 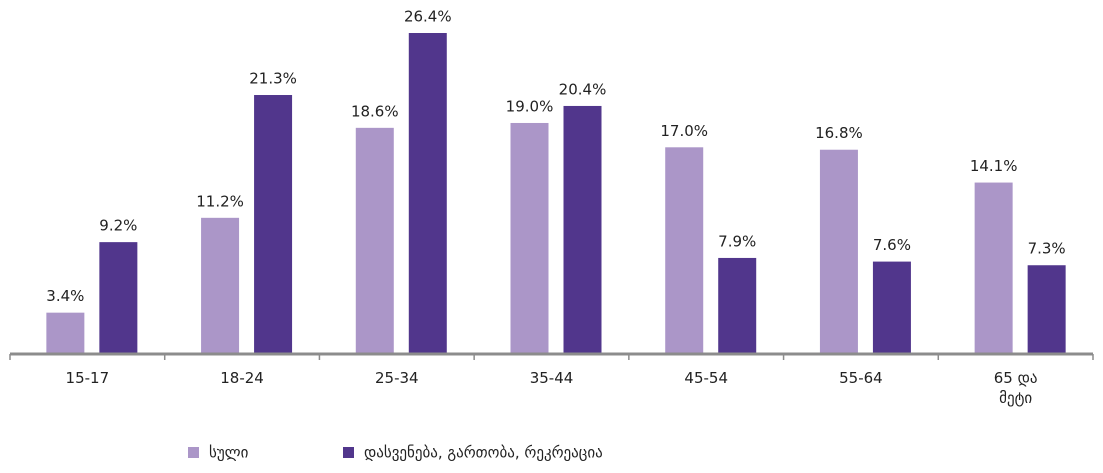 I want to click on legend-label: სული, so click(x=229, y=453).